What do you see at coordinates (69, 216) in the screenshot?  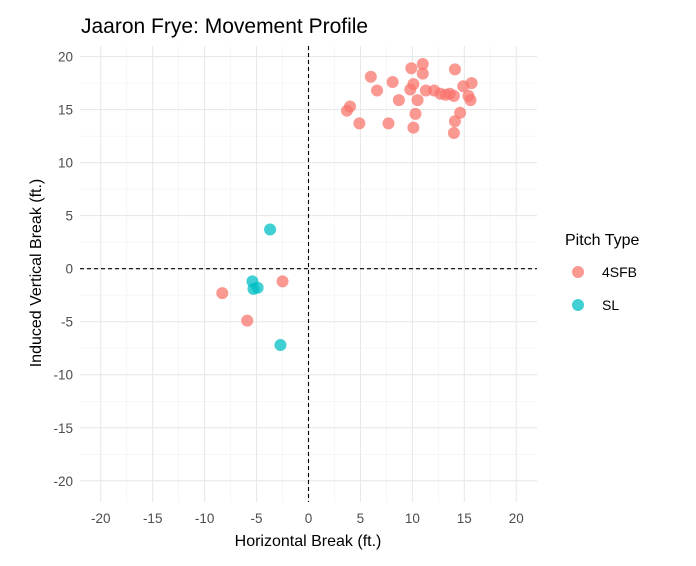 I see `y-tick-label: 5` at bounding box center [69, 216].